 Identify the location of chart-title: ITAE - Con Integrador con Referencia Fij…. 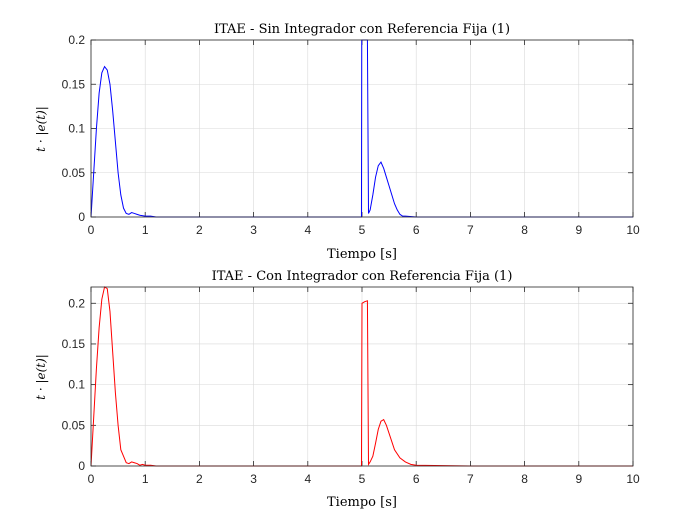
(362, 276).